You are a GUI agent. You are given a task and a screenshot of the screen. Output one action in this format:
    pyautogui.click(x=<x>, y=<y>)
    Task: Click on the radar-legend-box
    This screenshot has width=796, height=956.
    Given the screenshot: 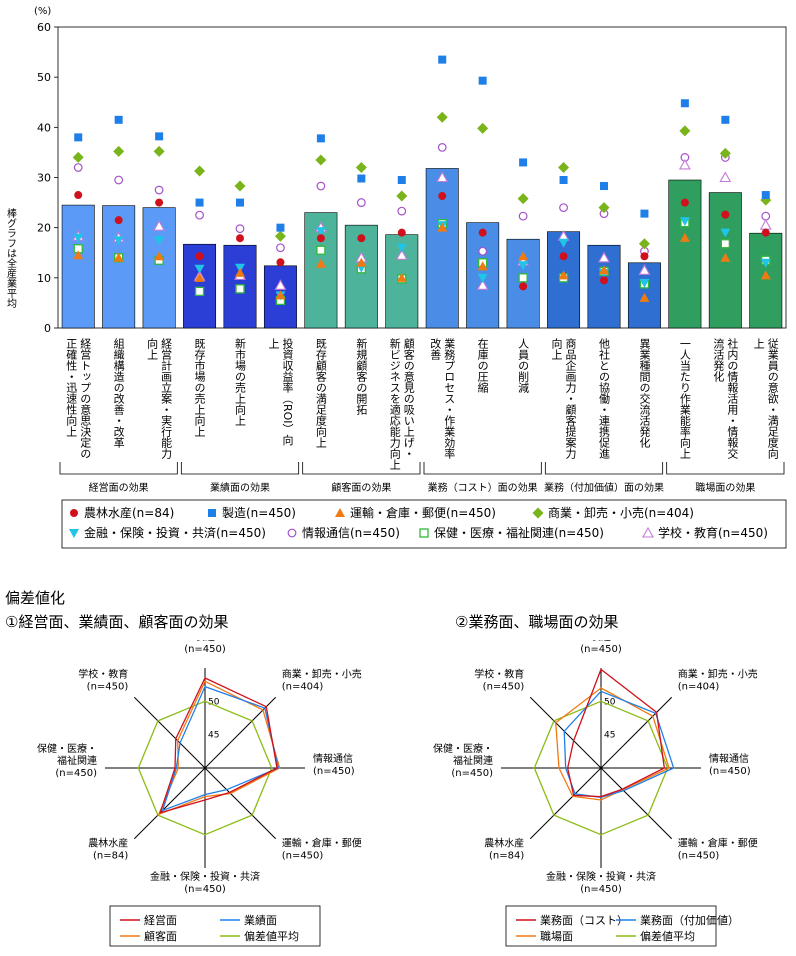 What is the action you would take?
    pyautogui.click(x=611, y=926)
    